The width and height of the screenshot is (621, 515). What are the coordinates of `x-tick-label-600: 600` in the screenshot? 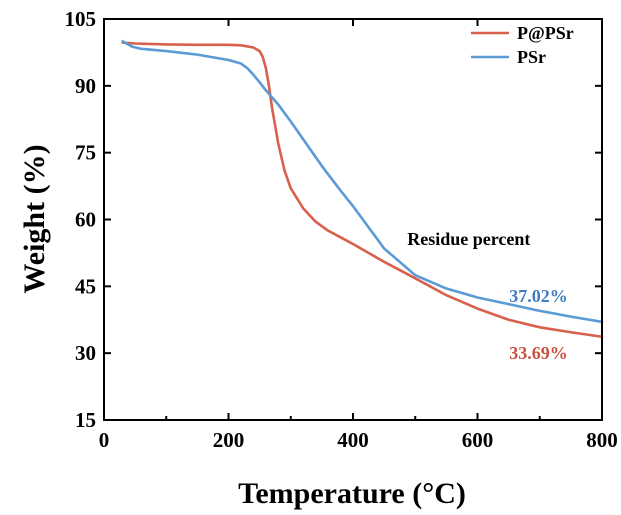 It's located at (478, 440).